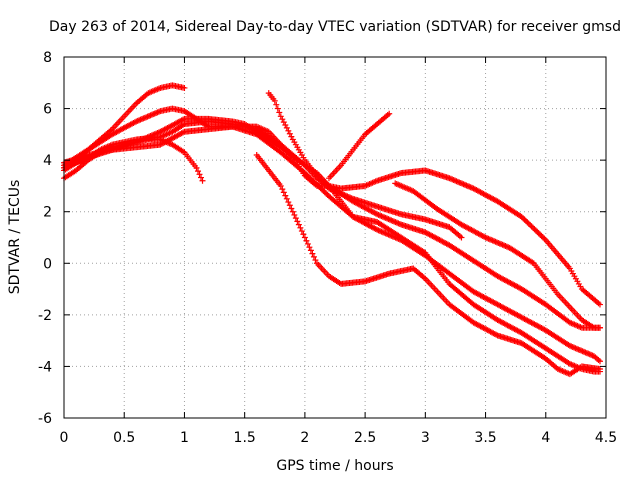  I want to click on y-tick-label: -2, so click(45, 316).